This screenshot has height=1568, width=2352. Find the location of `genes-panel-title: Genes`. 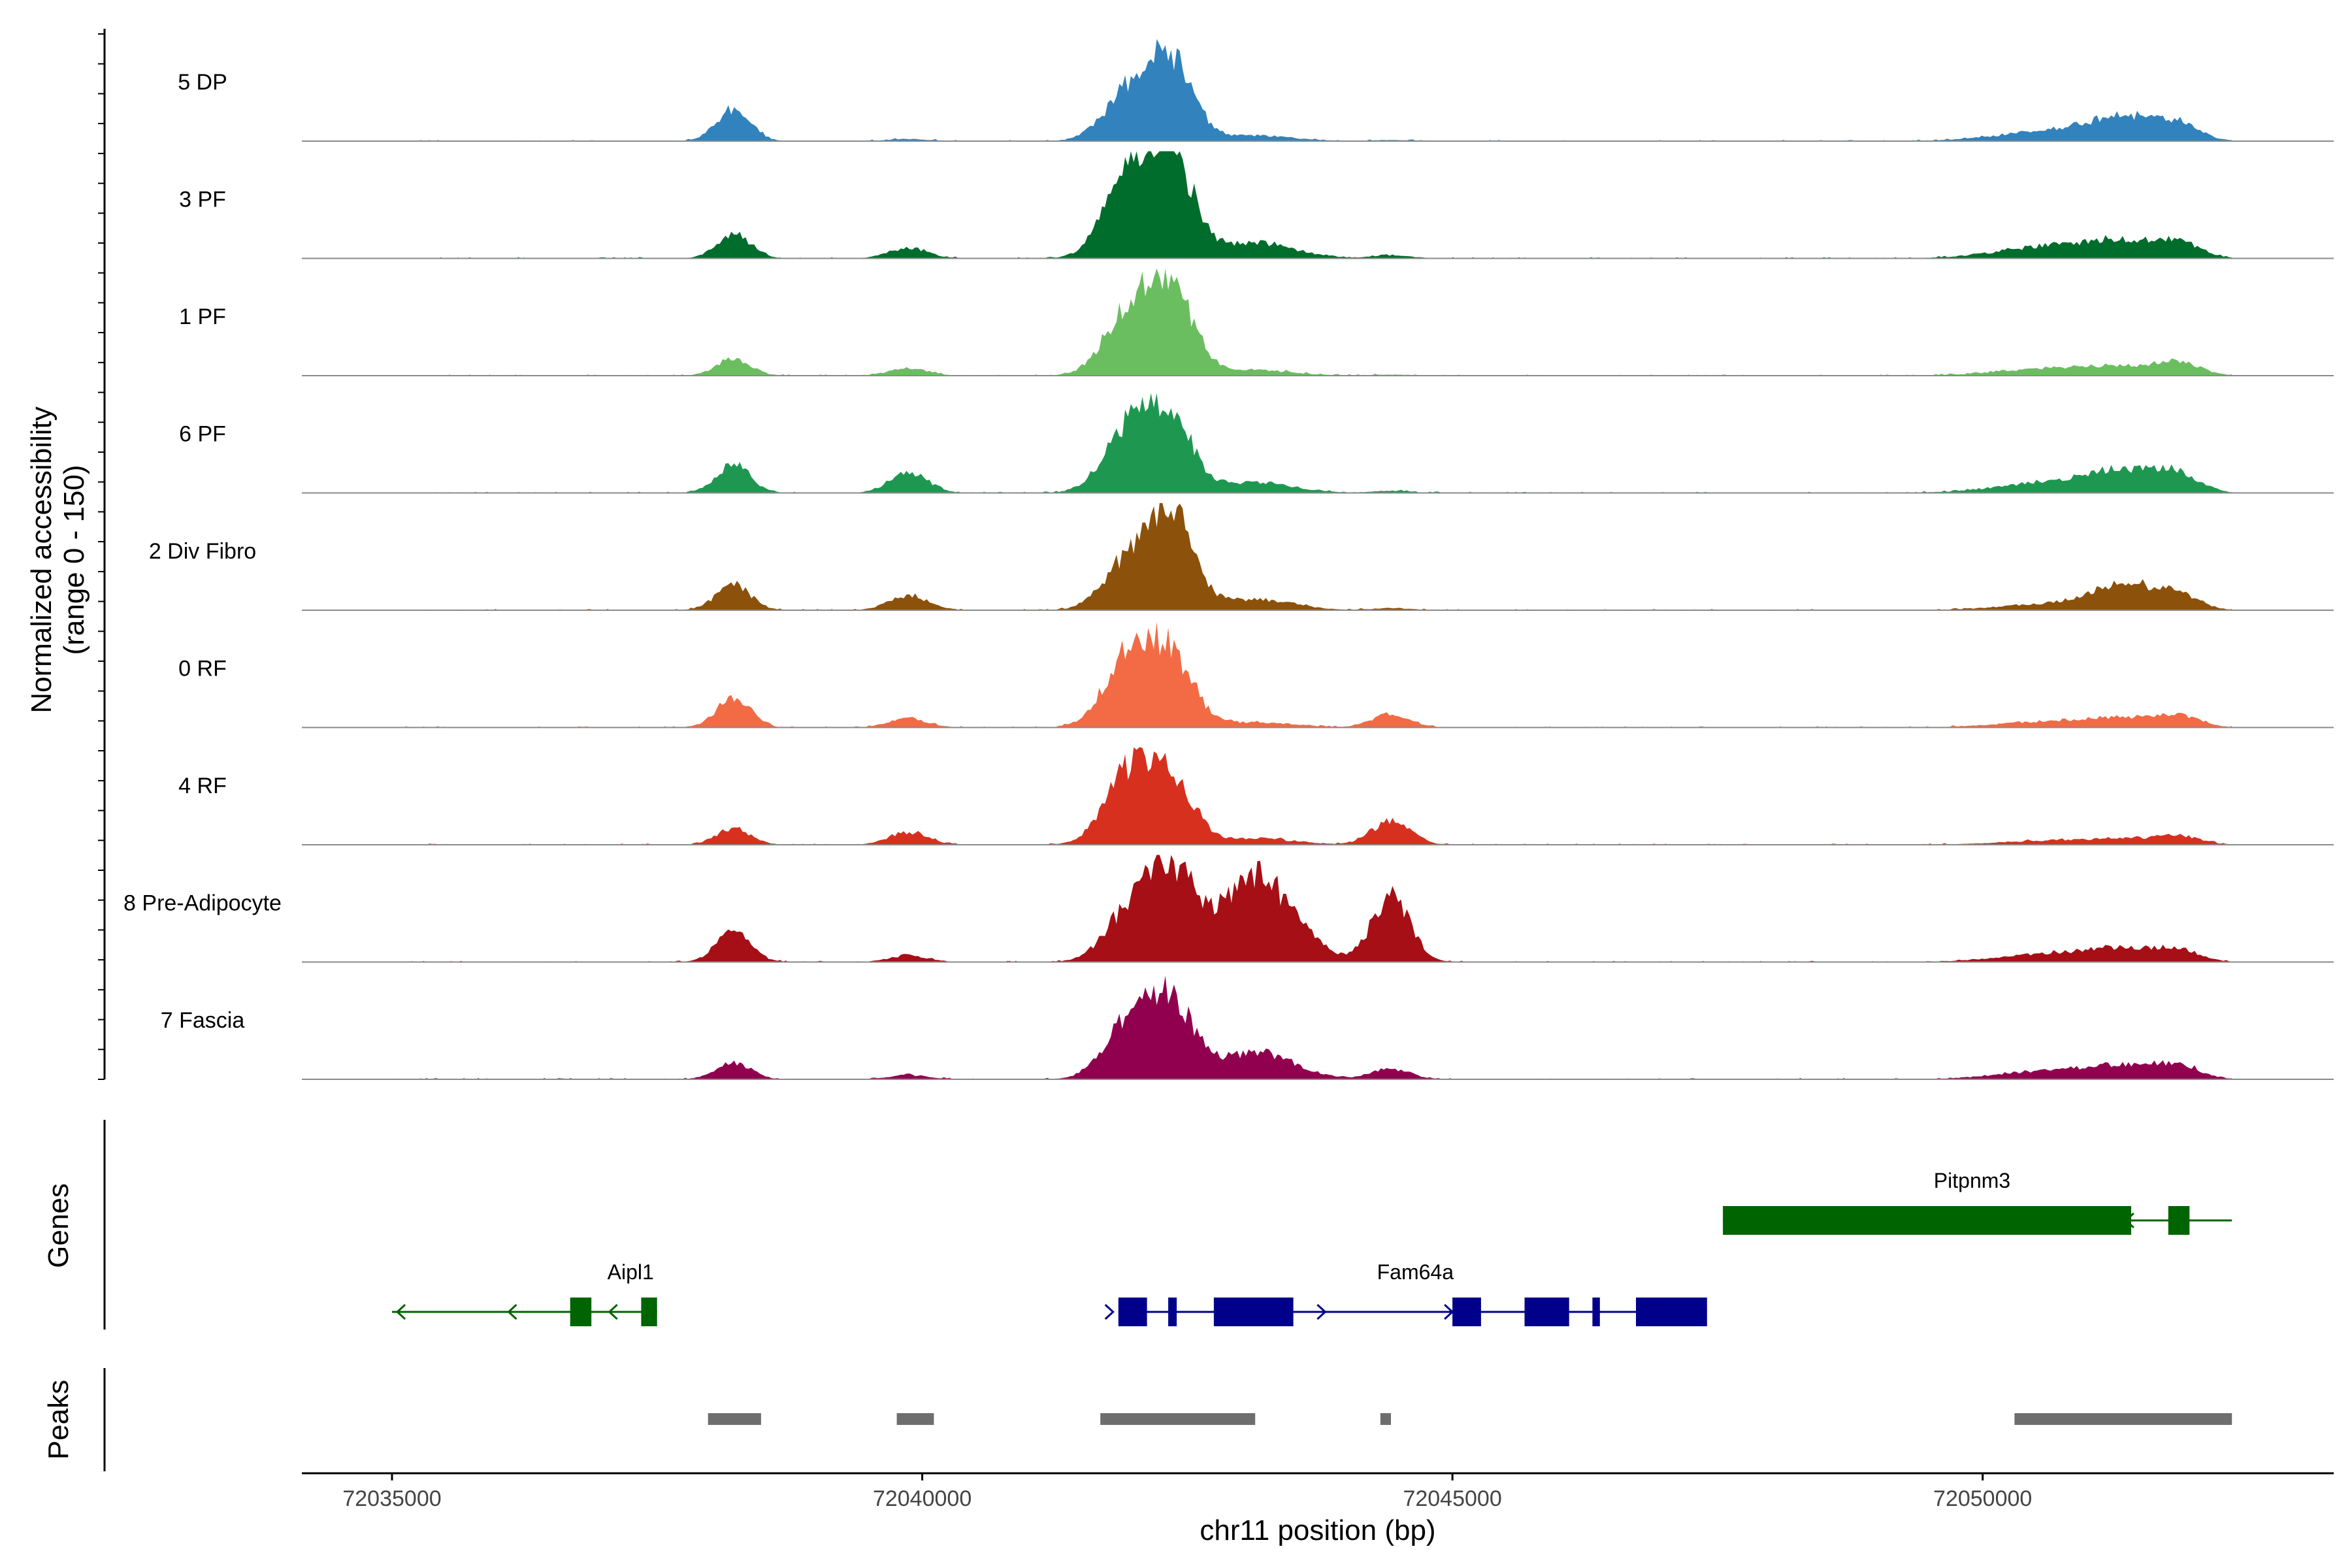

genes-panel-title: Genes is located at coordinates (58, 1225).